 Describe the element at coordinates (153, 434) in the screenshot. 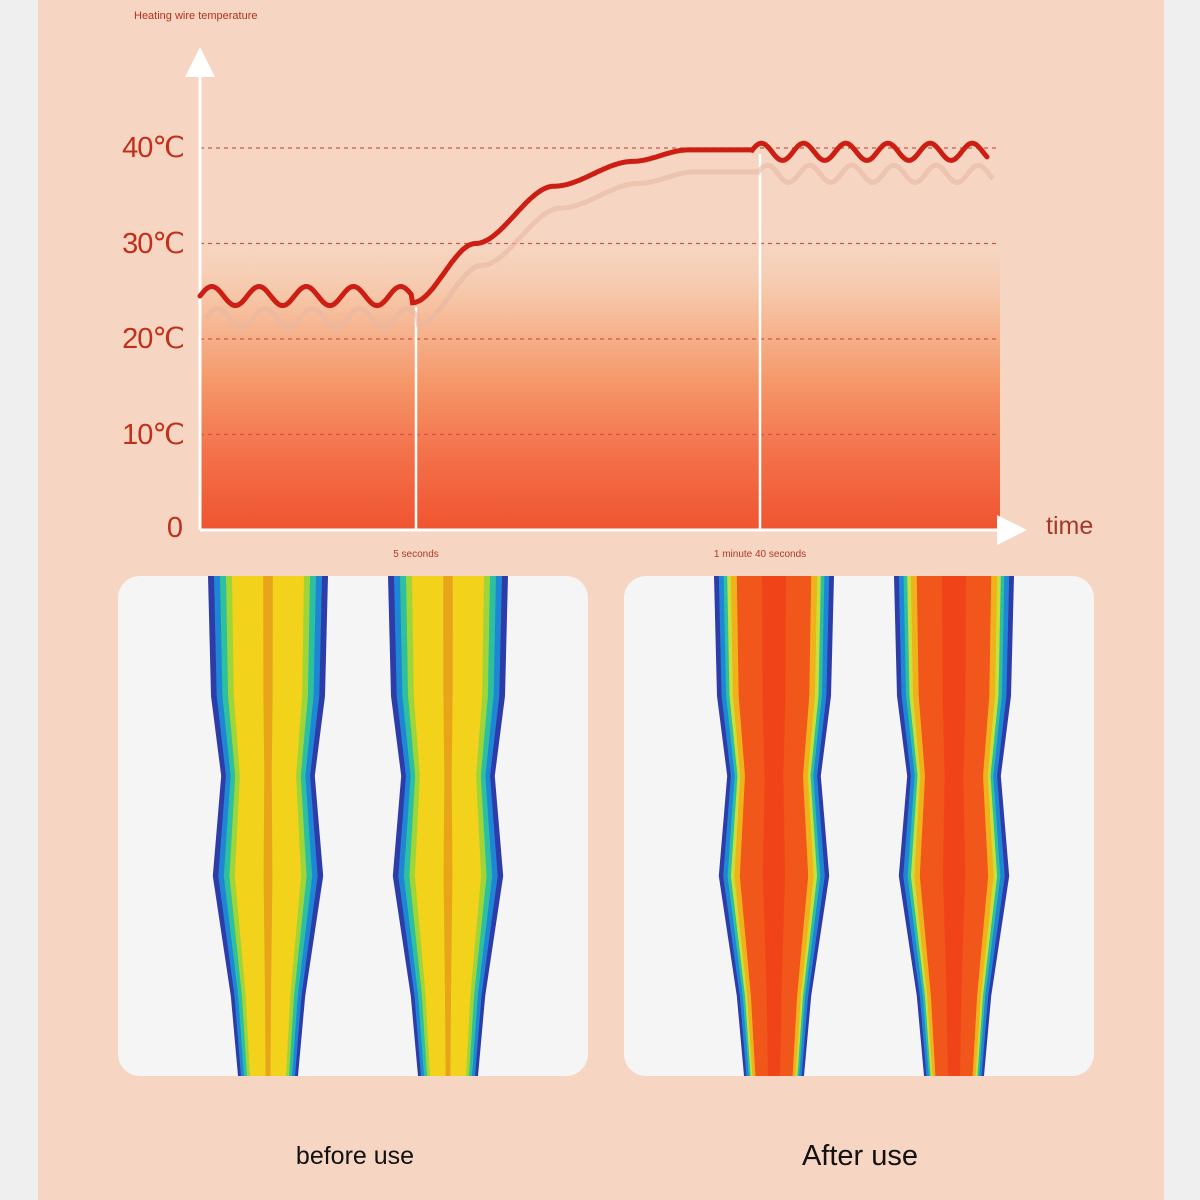

I see `y-tick-label: 10℃` at that location.